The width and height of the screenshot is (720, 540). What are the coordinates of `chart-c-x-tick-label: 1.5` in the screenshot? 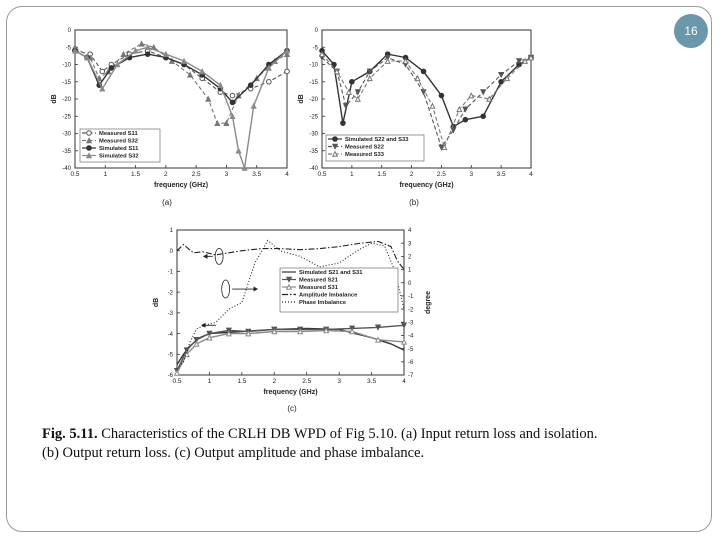 It's located at (241, 381).